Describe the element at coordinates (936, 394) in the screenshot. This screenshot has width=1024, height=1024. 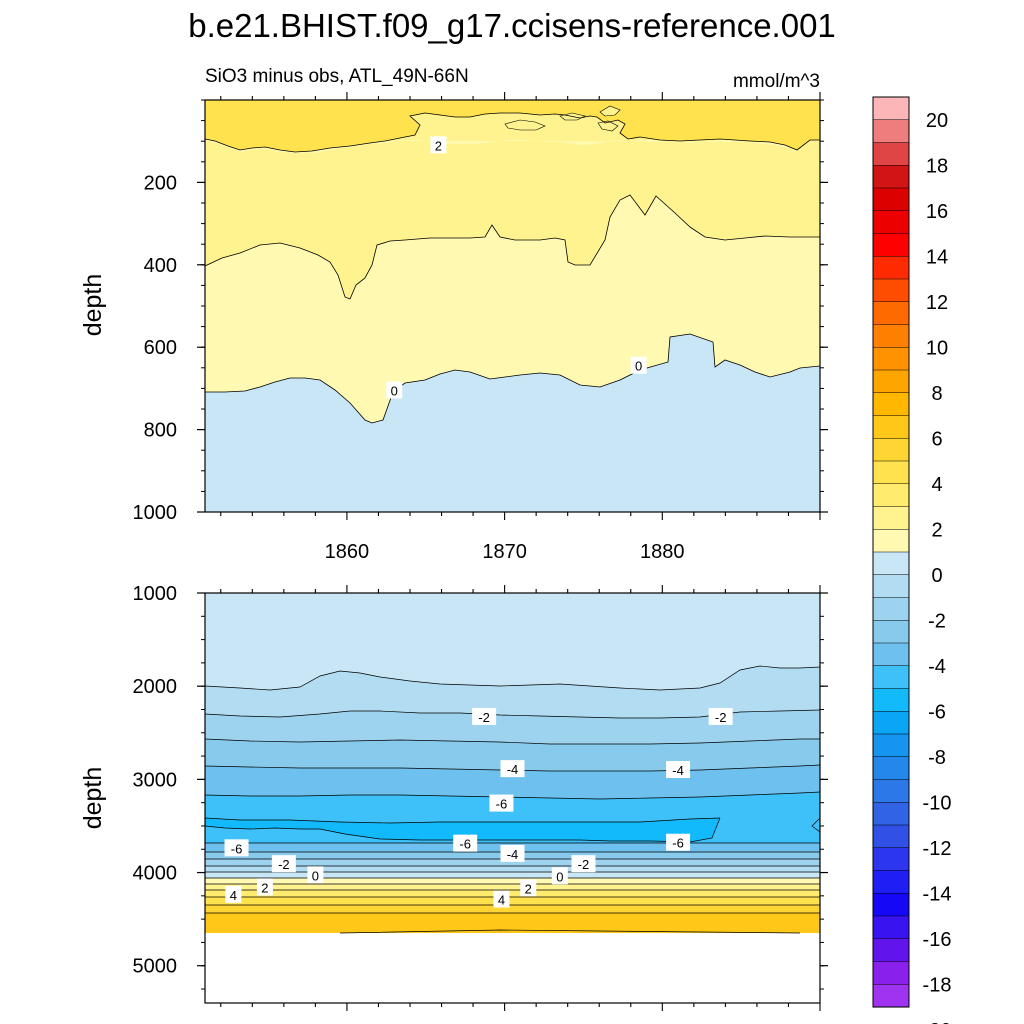
I see `colorbar-label: 8` at that location.